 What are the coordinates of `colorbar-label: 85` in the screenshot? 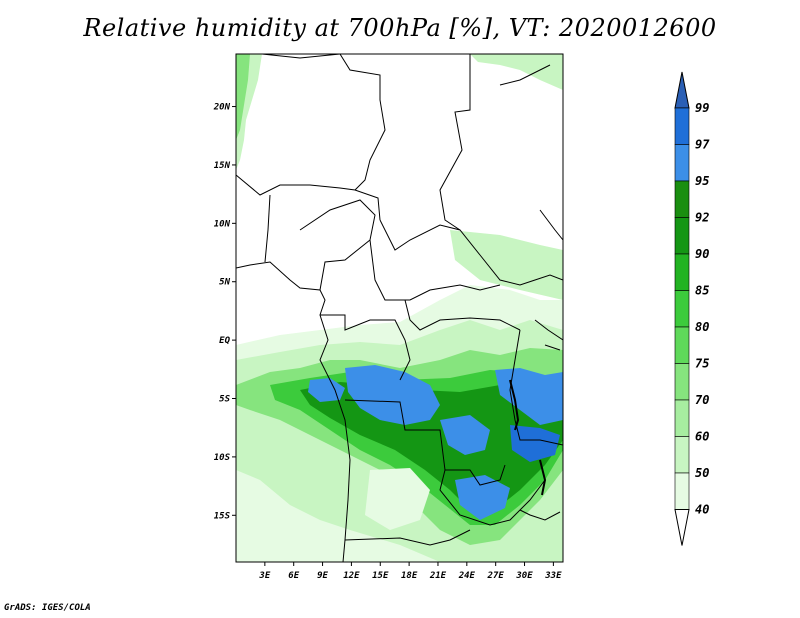 It's located at (702, 291).